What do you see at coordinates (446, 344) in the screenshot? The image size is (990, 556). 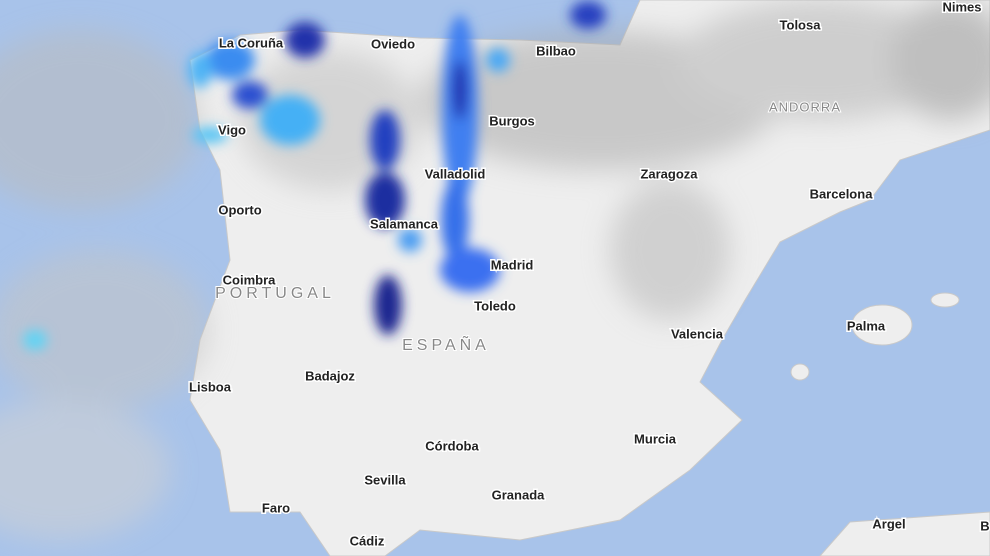 I see `region-label: ESPAÑA` at bounding box center [446, 344].